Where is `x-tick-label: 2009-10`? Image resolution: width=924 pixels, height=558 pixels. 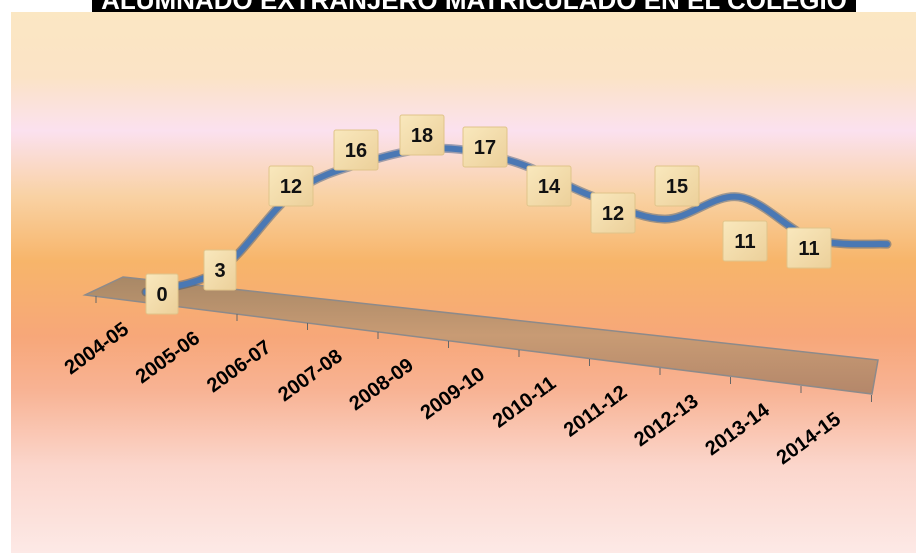 x-tick-label: 2009-10 is located at coordinates (453, 393).